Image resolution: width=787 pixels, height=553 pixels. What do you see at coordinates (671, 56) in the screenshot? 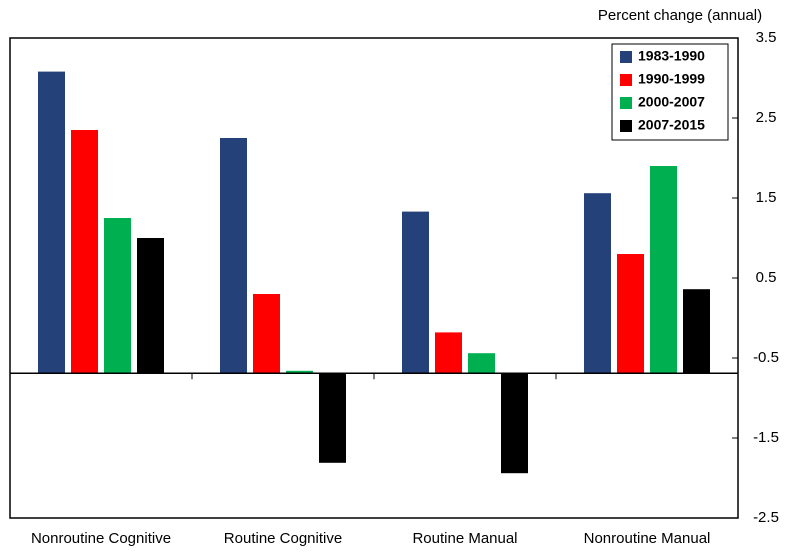
I see `legend-label: 1983-1990` at bounding box center [671, 56].